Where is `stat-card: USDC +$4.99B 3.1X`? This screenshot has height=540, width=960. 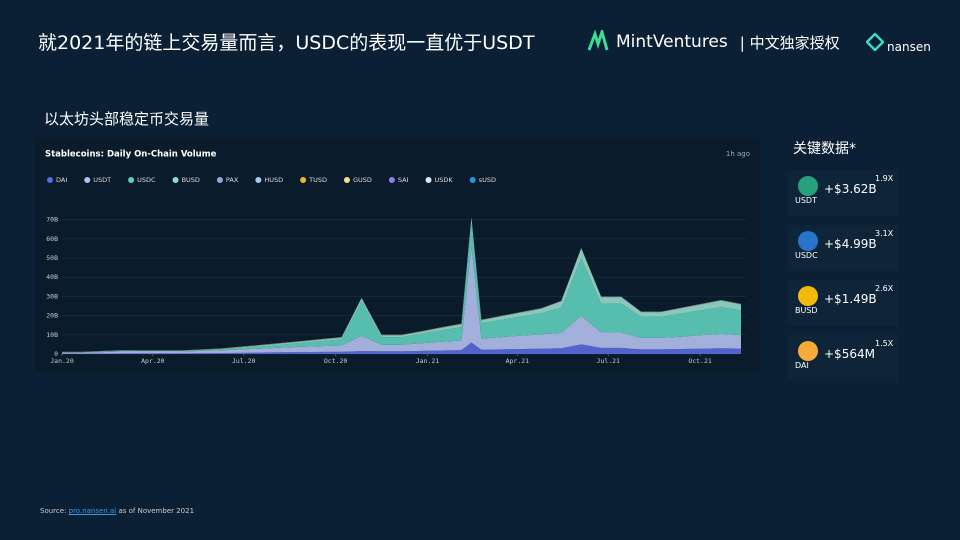 stat-card: USDC +$4.99B 3.1X is located at coordinates (843, 248).